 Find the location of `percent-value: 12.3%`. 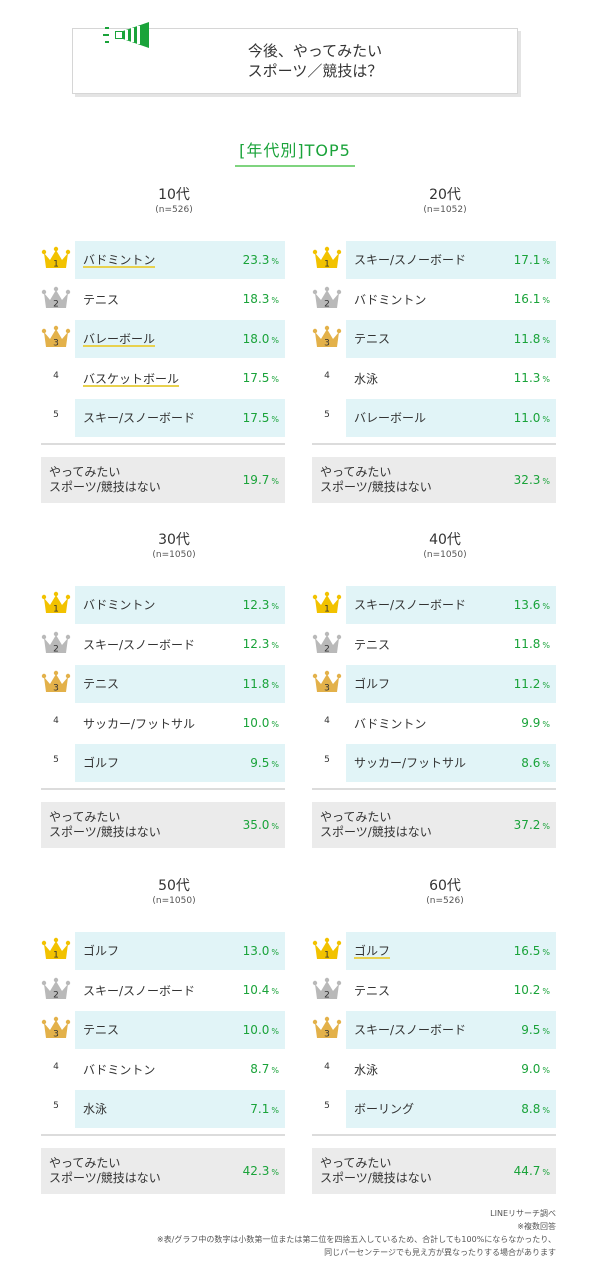

percent-value: 12.3% is located at coordinates (260, 604).